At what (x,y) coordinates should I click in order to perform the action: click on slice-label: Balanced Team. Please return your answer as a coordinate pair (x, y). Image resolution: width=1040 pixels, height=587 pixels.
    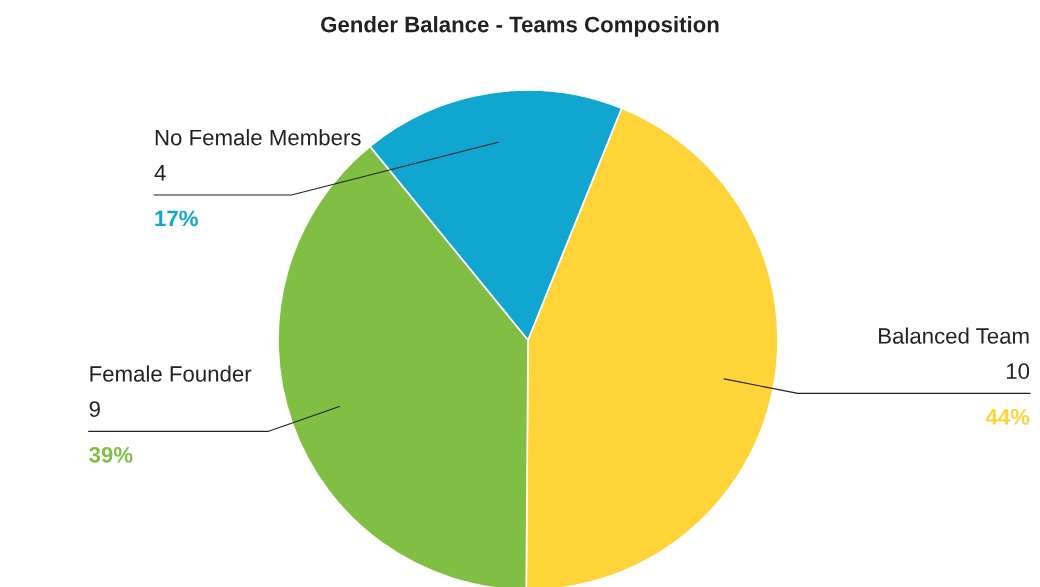
    Looking at the image, I should click on (954, 335).